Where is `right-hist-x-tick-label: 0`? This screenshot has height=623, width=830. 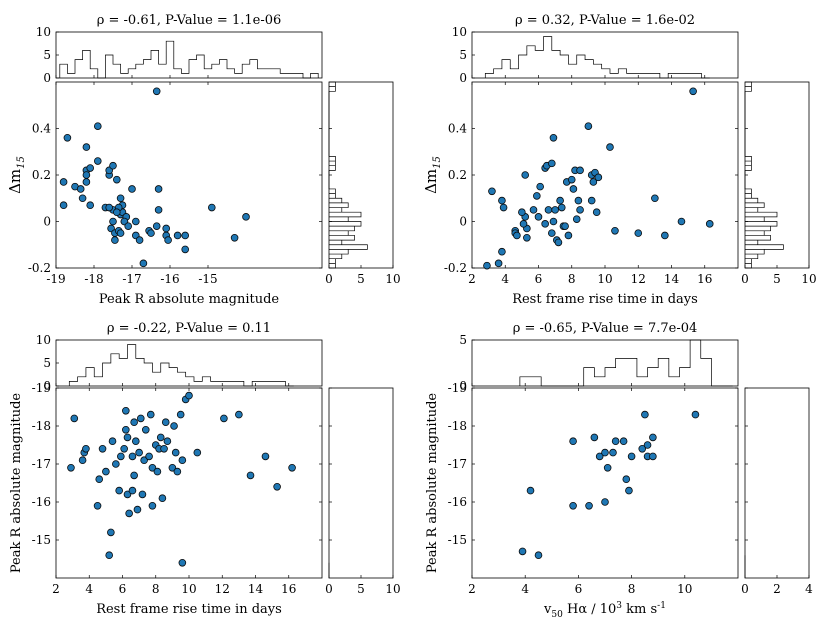 right-hist-x-tick-label: 0 is located at coordinates (745, 279).